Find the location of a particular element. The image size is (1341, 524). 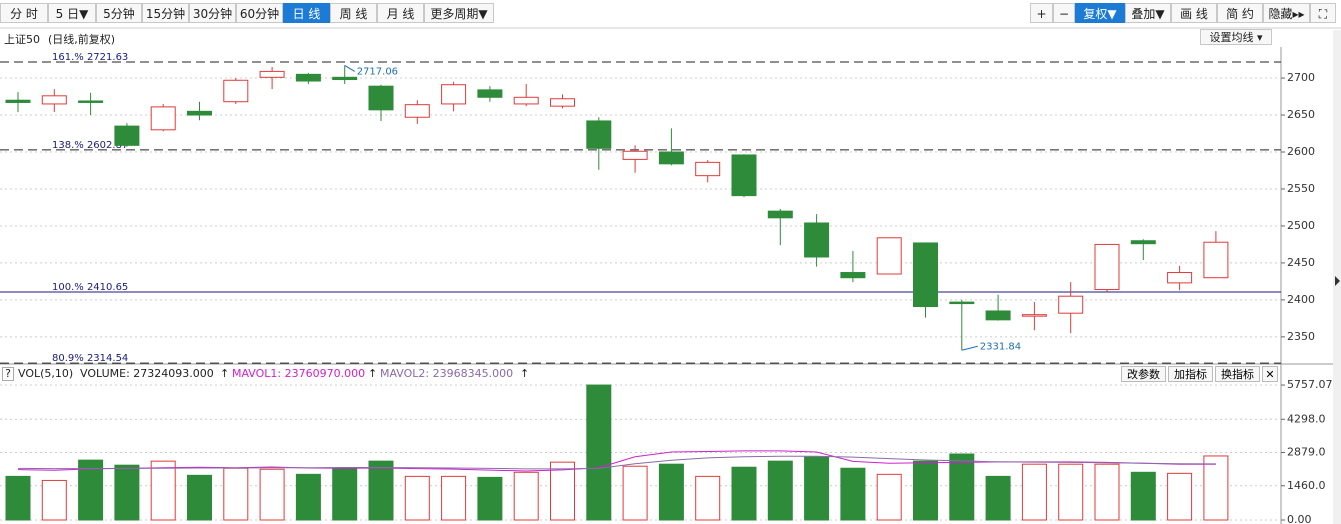

y-tick-label: 1460.0 is located at coordinates (1306, 485).